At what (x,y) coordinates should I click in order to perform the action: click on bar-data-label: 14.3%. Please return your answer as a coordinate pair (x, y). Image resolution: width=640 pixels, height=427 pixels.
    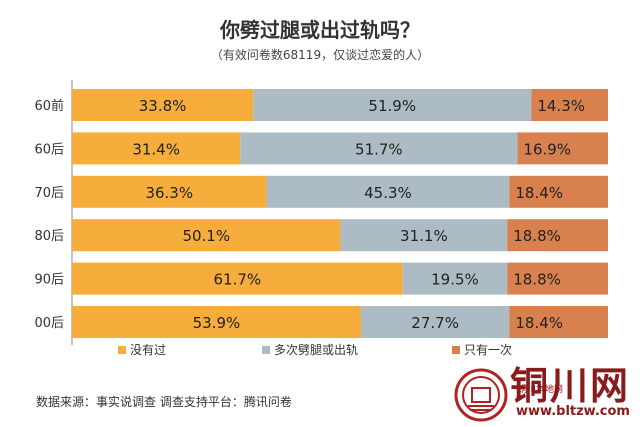
    Looking at the image, I should click on (561, 106).